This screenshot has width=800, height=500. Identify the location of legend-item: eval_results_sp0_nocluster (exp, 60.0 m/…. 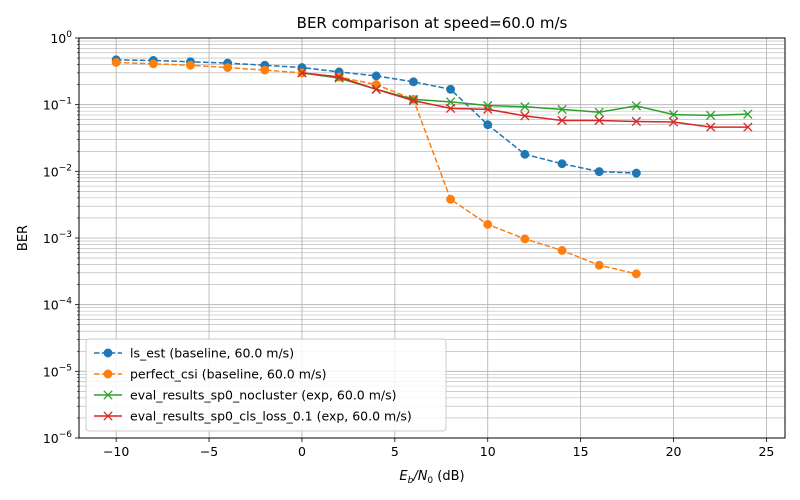
(245, 395).